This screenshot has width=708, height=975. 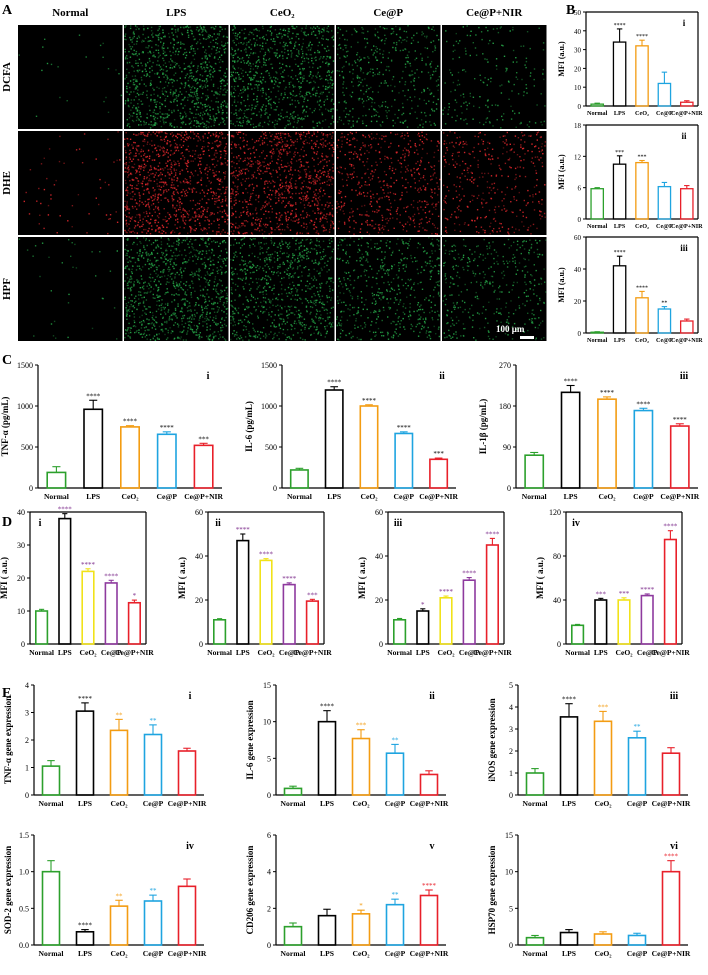 What do you see at coordinates (182, 578) in the screenshot?
I see `y-axis-label: MFI ( a.u.)` at bounding box center [182, 578].